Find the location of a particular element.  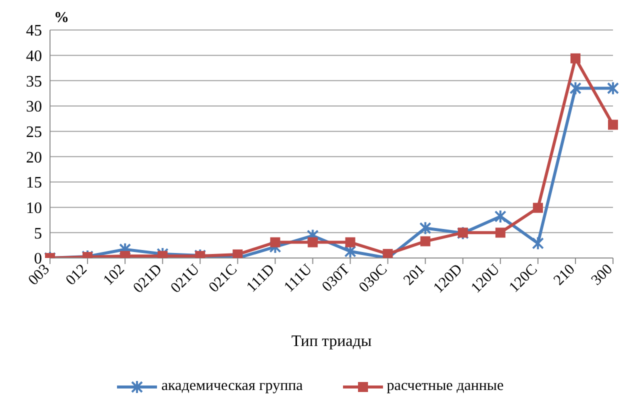

y-tick-label: 25 is located at coordinates (34, 133).